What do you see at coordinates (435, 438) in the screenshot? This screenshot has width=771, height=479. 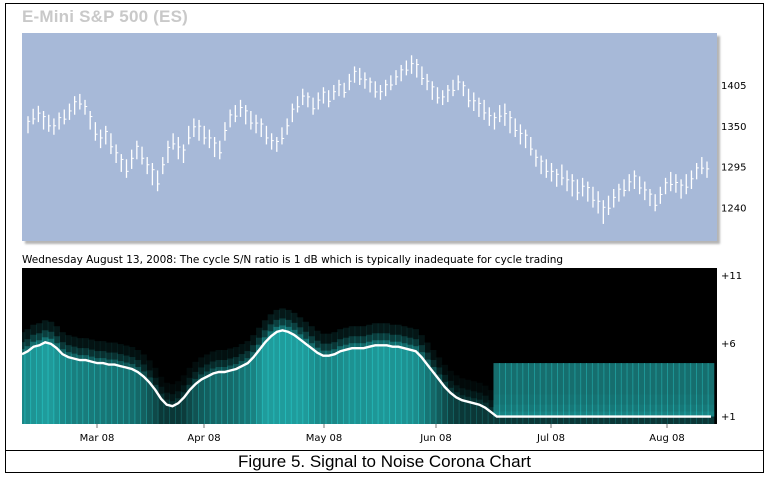 I see `month-tick-label: Jun 08` at bounding box center [435, 438].